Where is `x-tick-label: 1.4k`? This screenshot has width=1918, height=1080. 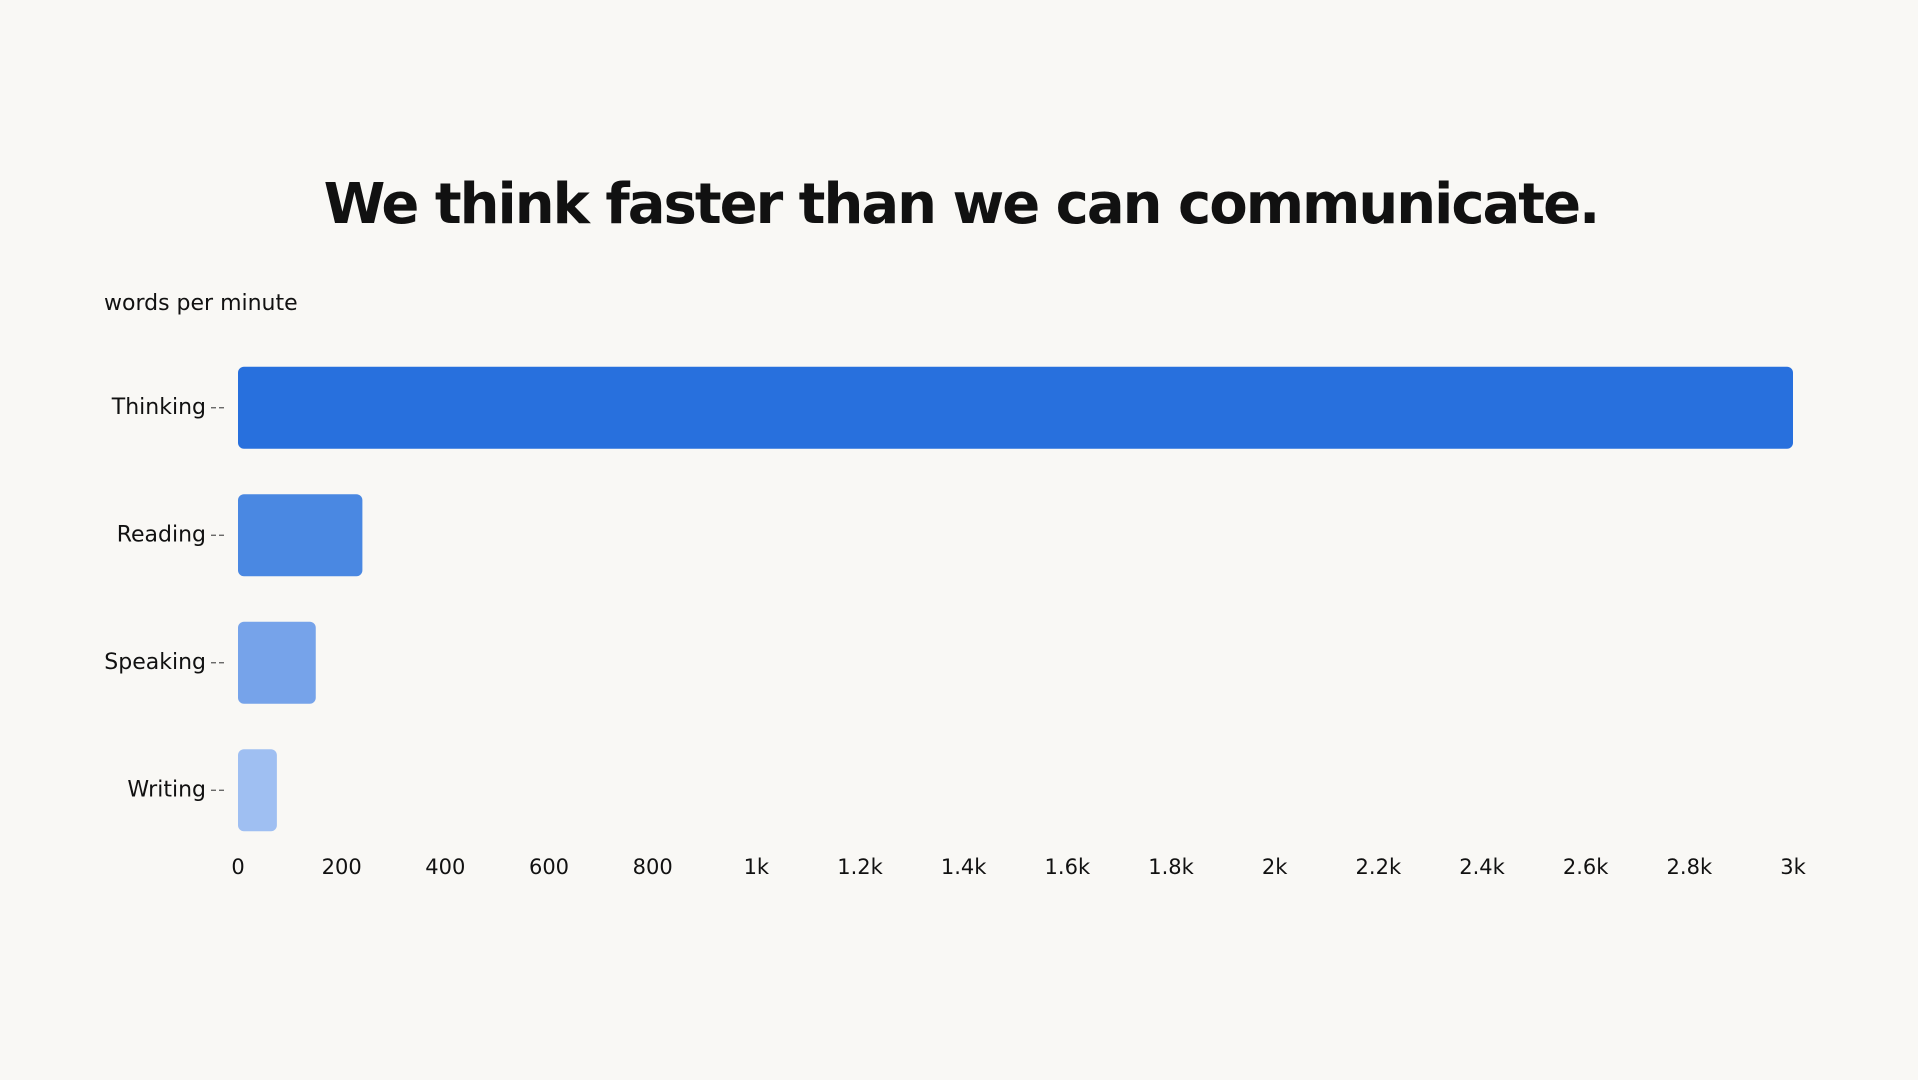
x-tick-label: 1.4k is located at coordinates (964, 867).